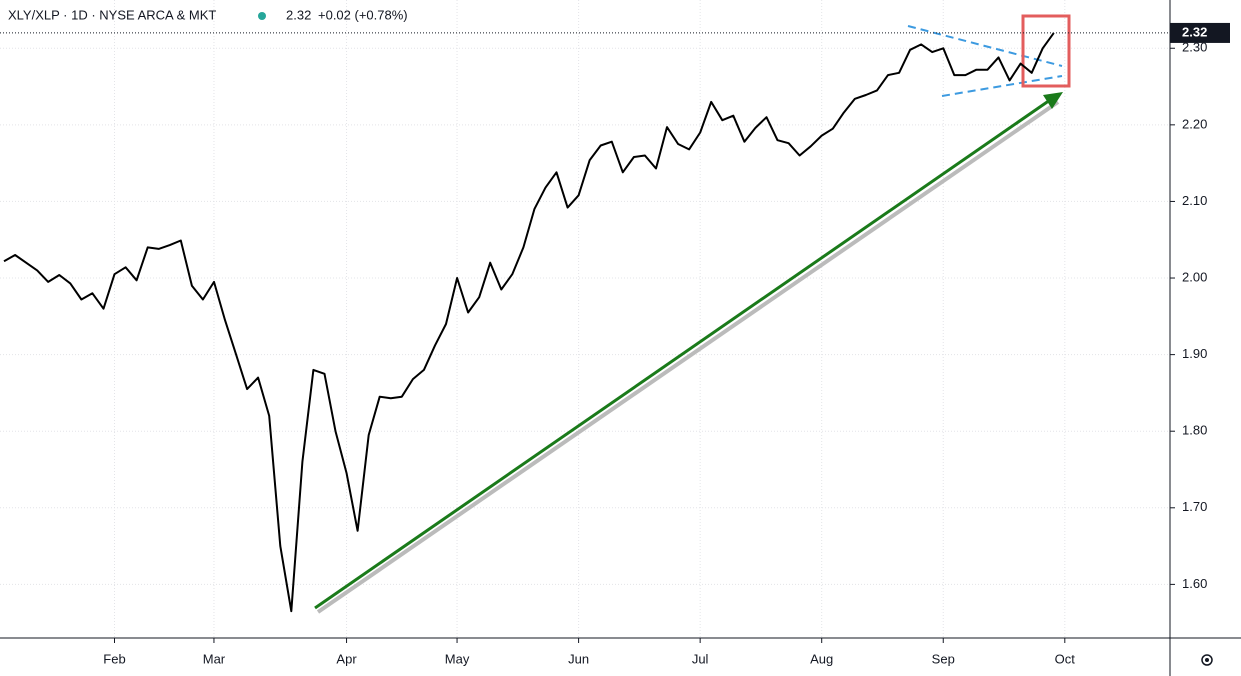 This screenshot has height=676, width=1241. What do you see at coordinates (700, 658) in the screenshot?
I see `x-tick-label: Jul` at bounding box center [700, 658].